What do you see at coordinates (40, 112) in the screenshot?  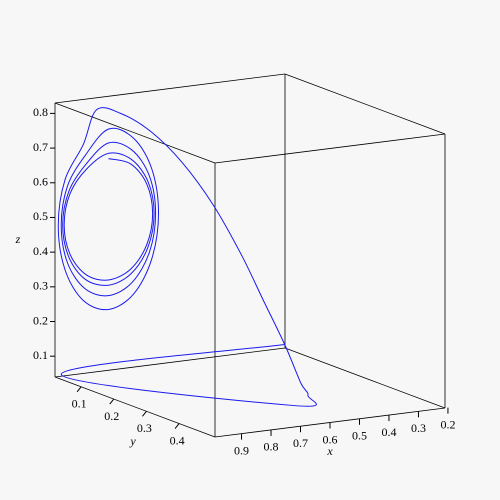 I see `z-tick-label: 0.8` at bounding box center [40, 112].